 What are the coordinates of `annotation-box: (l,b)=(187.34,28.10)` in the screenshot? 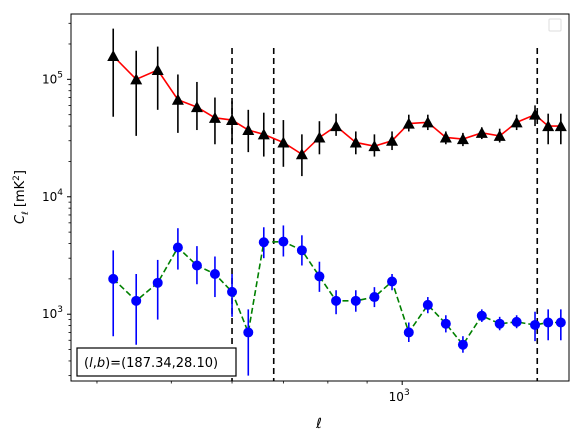 It's located at (156, 362).